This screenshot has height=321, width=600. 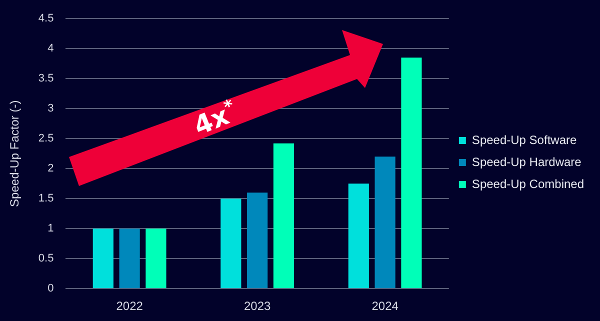 I want to click on legend-label: Speed-Up Hardware, so click(x=527, y=161).